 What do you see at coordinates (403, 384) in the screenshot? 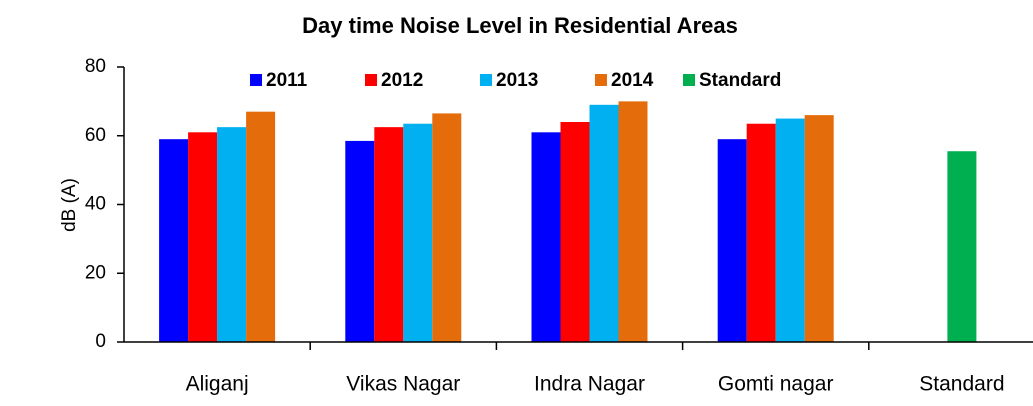
I see `x-tick-label: Vikas Nagar` at bounding box center [403, 384].